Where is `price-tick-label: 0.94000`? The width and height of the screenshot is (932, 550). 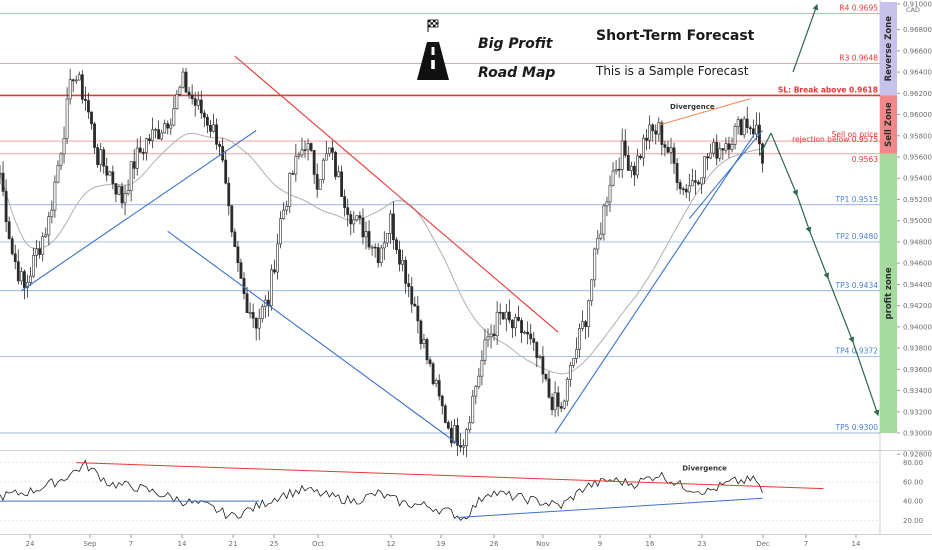
price-tick-label: 0.94000 is located at coordinates (917, 327).